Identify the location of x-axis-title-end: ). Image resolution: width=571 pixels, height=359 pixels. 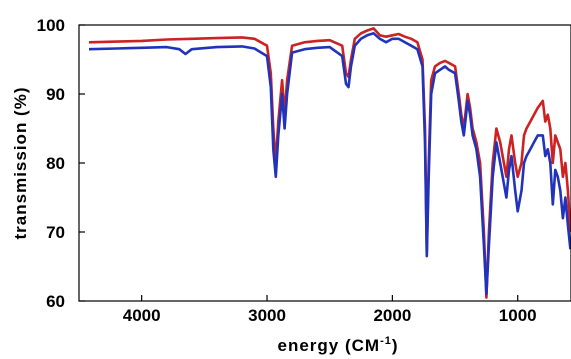
(395, 345).